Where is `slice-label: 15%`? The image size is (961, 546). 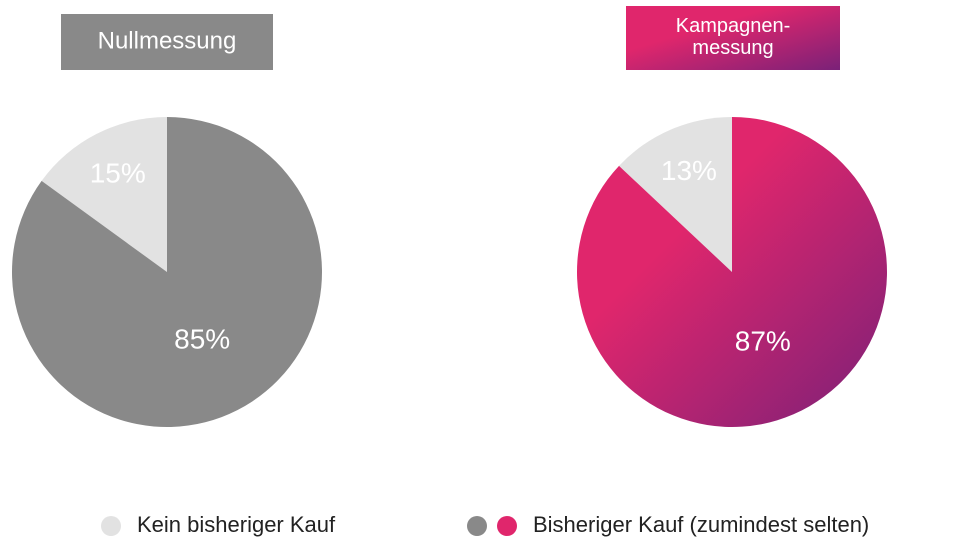
slice-label: 15% is located at coordinates (118, 173).